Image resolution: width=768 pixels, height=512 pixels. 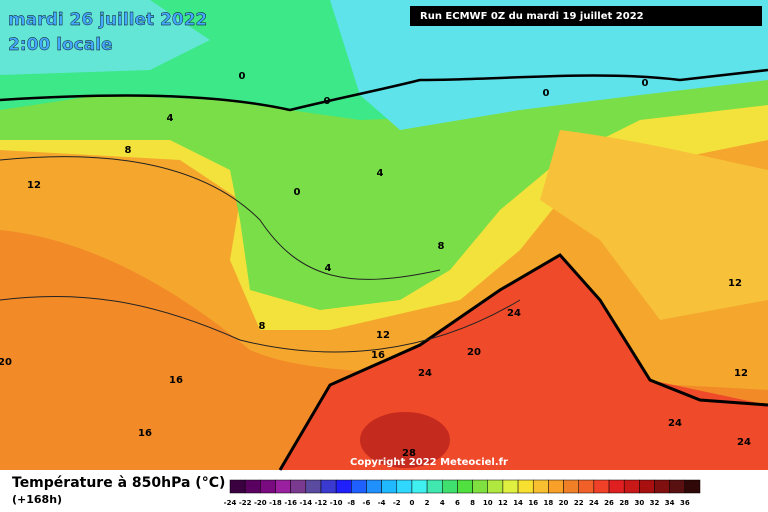 What do you see at coordinates (532, 16) in the screenshot?
I see `run-info: Run ECMWF 0Z du mardi 19 juillet 2022` at bounding box center [532, 16].